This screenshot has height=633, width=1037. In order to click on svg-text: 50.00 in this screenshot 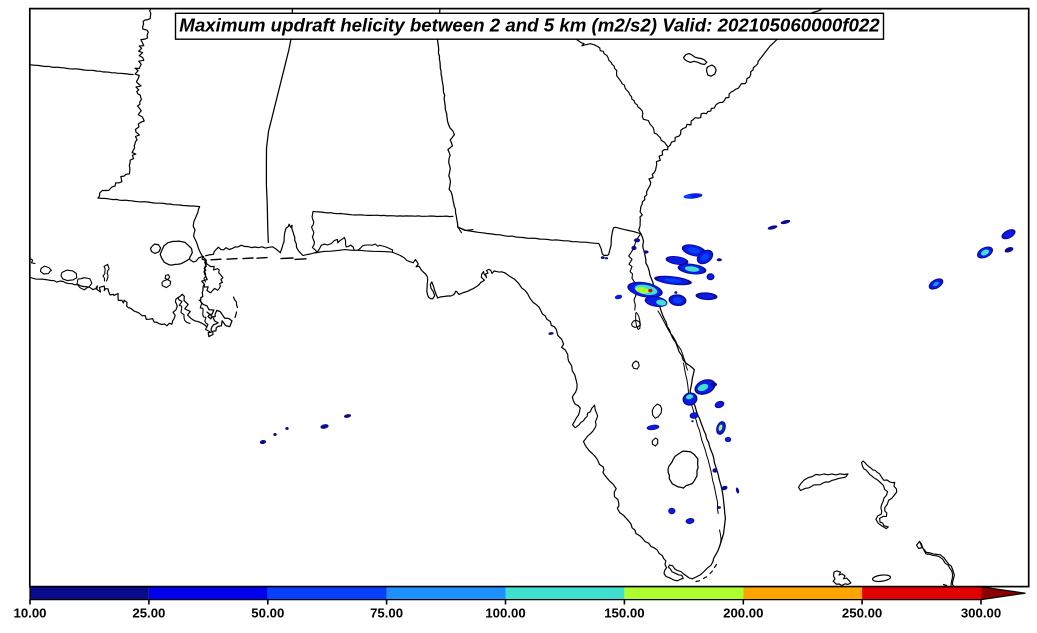, I will do `click(267, 613)`.